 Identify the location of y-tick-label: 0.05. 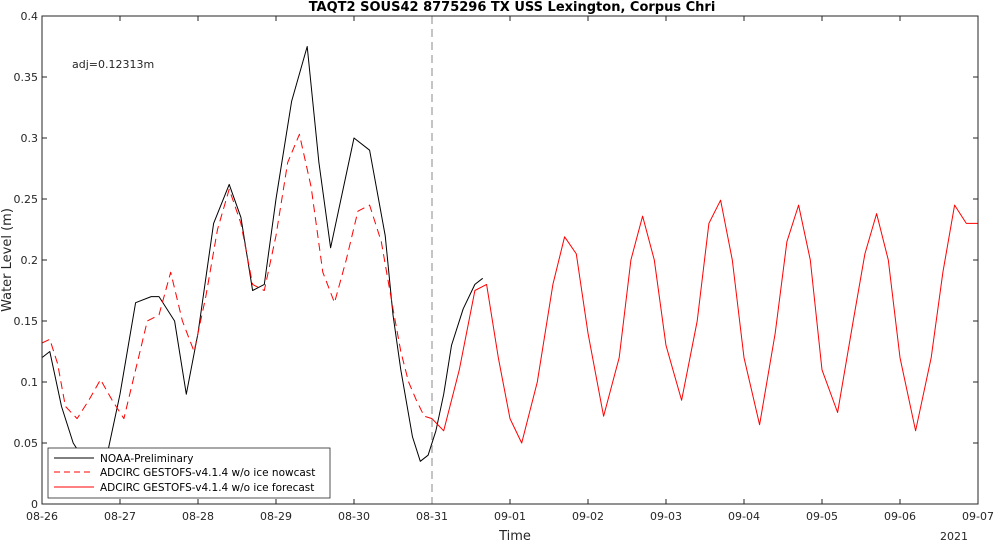
(26, 443).